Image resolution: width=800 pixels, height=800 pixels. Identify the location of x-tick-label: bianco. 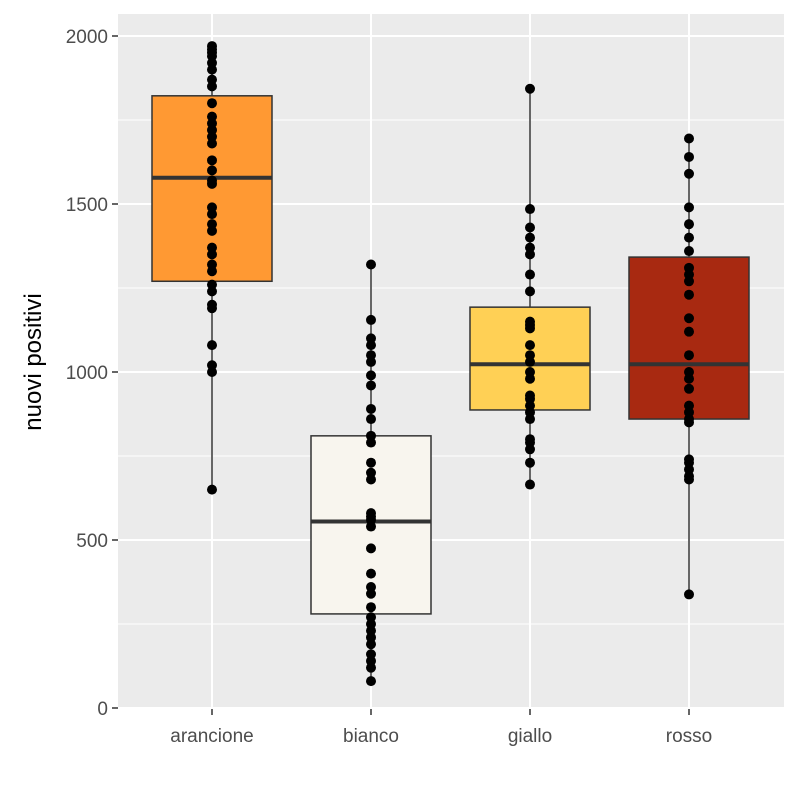
(371, 736).